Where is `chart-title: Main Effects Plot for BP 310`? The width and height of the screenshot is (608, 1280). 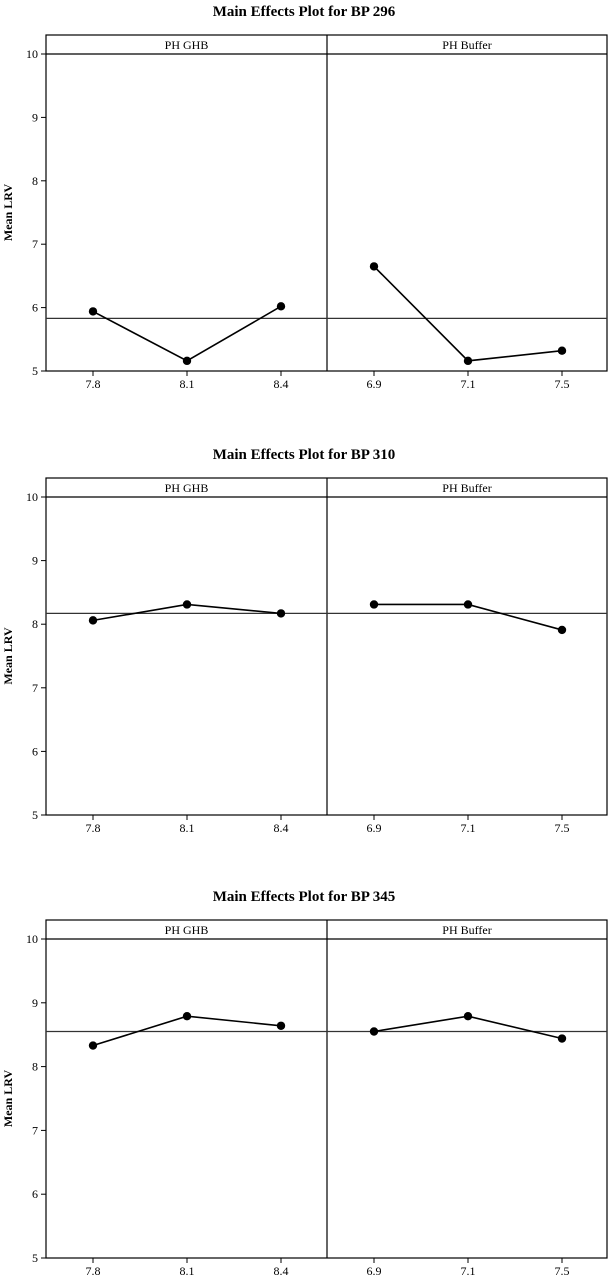
chart-title: Main Effects Plot for BP 310 is located at coordinates (304, 455).